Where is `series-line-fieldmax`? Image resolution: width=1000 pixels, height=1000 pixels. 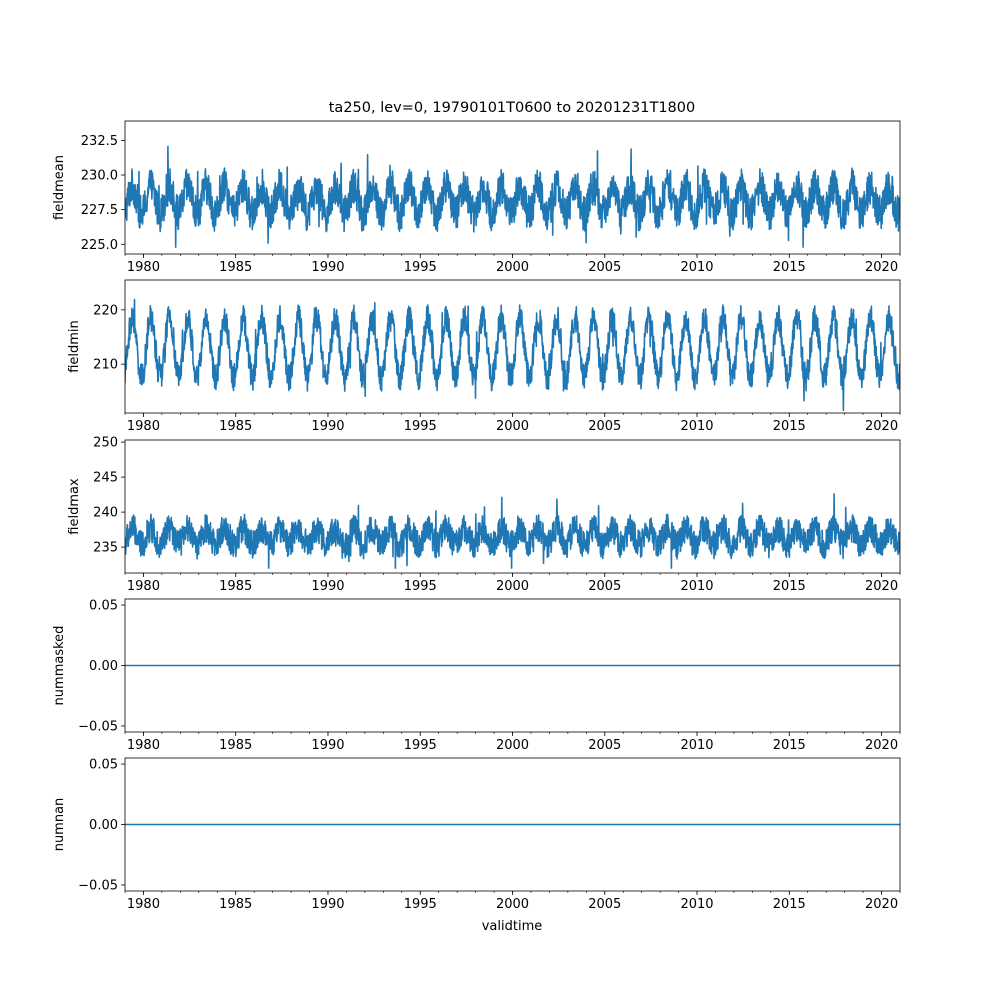
series-line-fieldmax is located at coordinates (512, 531).